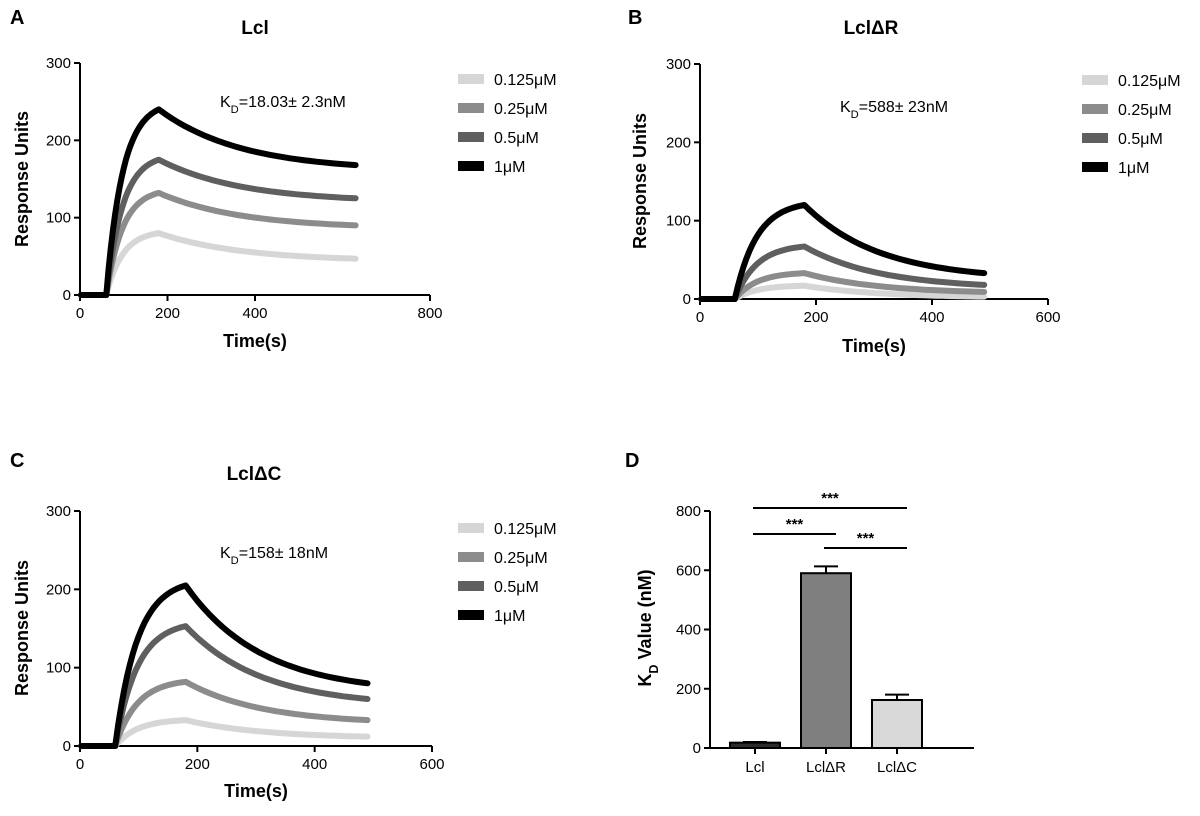 The image size is (1200, 816). I want to click on y-tick-label: 800, so click(688, 511).